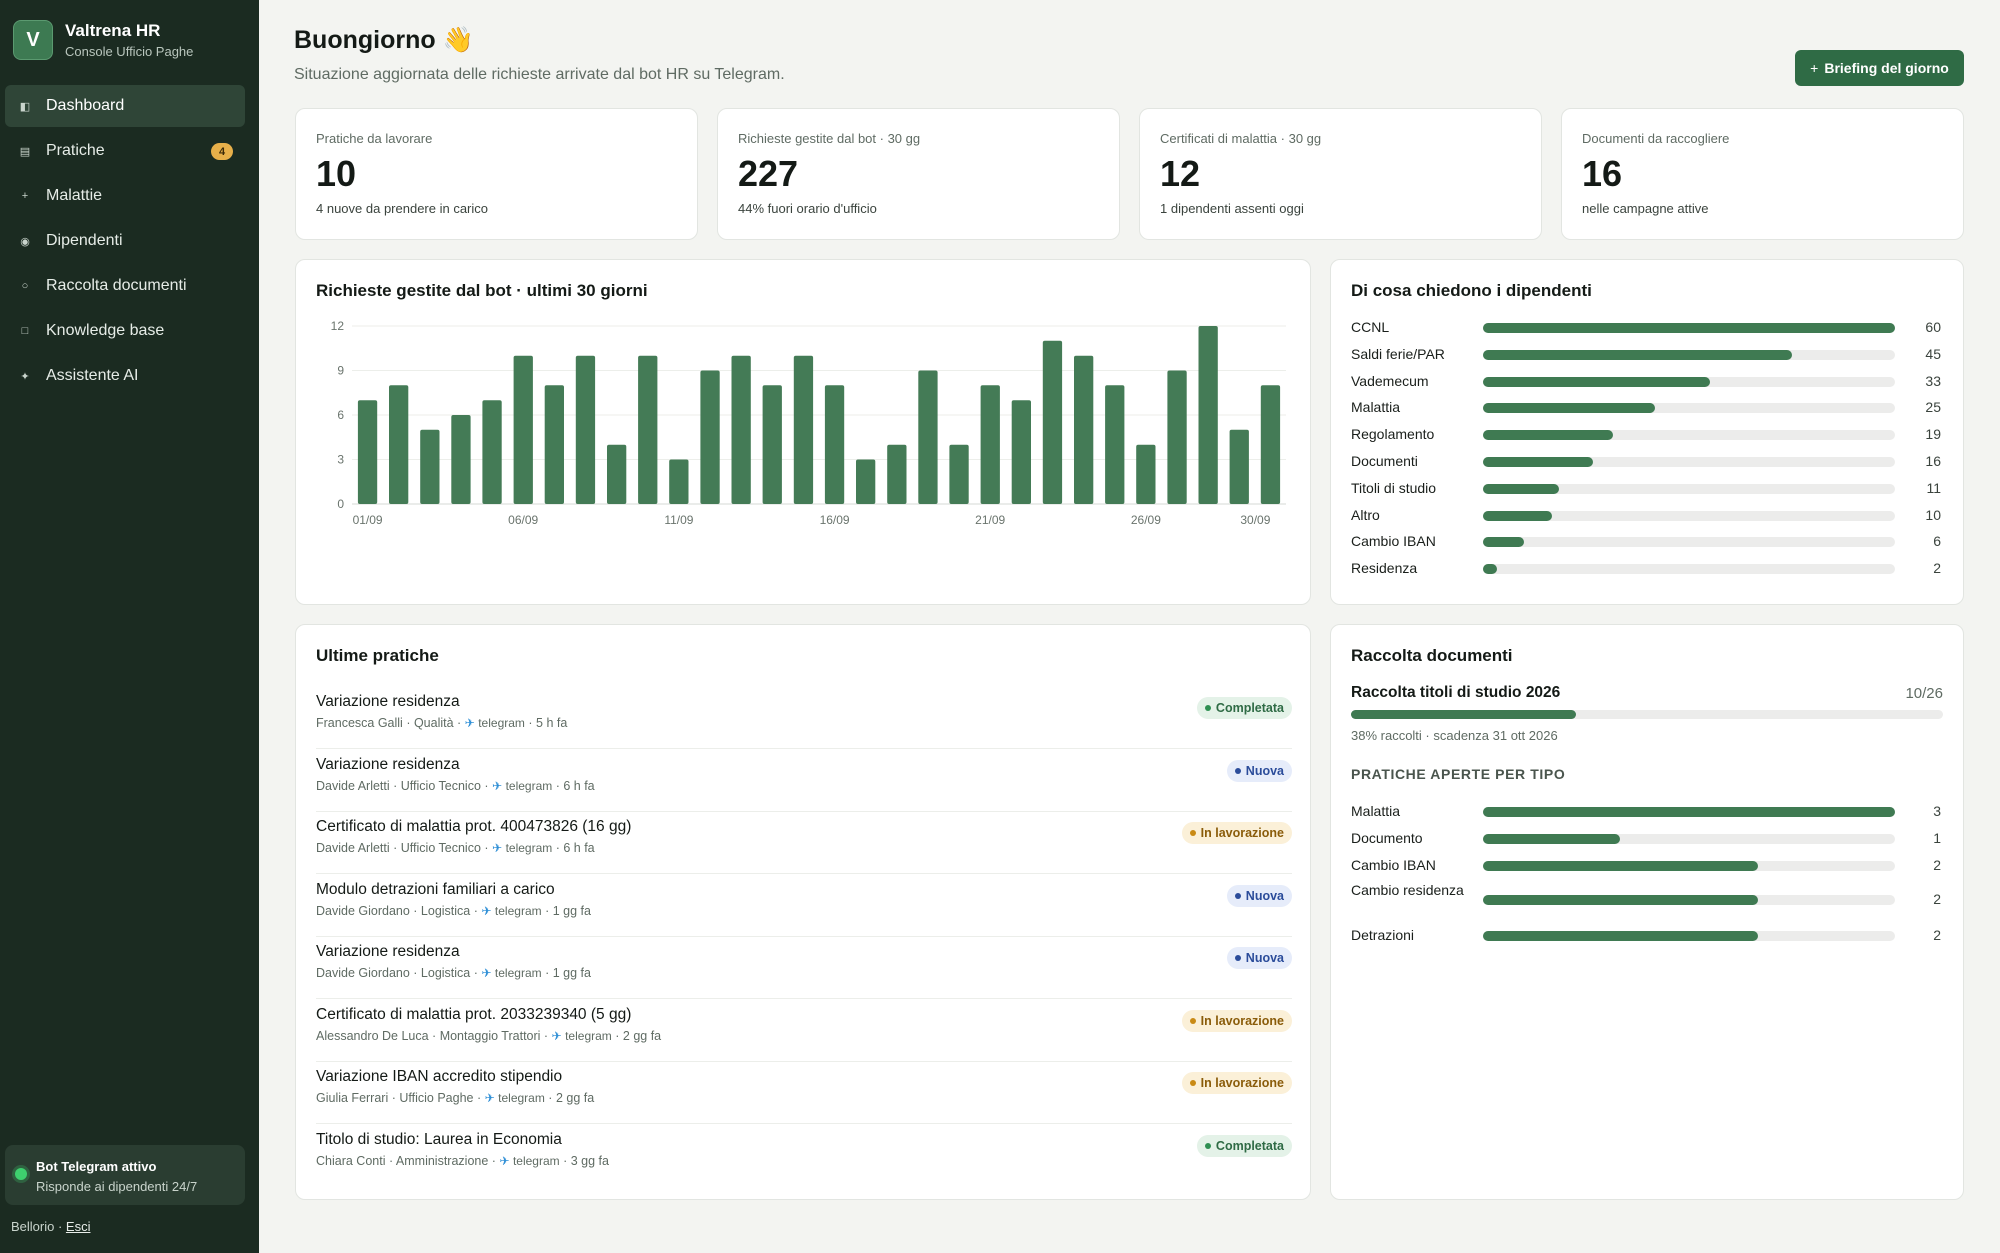 The image size is (2000, 1253). What do you see at coordinates (351, 1160) in the screenshot?
I see `practice-person: Chiara Conti` at bounding box center [351, 1160].